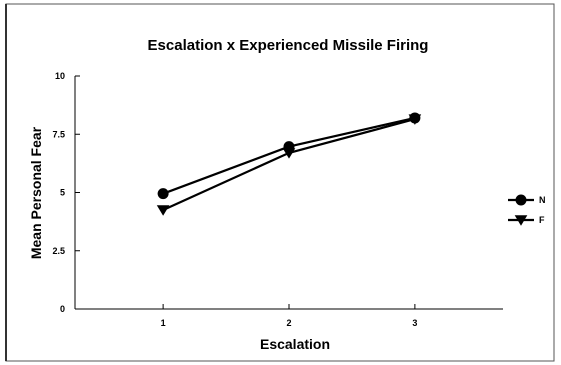 Image resolution: width=561 pixels, height=365 pixels. Describe the element at coordinates (58, 134) in the screenshot. I see `y-tick-label: 7.5` at that location.